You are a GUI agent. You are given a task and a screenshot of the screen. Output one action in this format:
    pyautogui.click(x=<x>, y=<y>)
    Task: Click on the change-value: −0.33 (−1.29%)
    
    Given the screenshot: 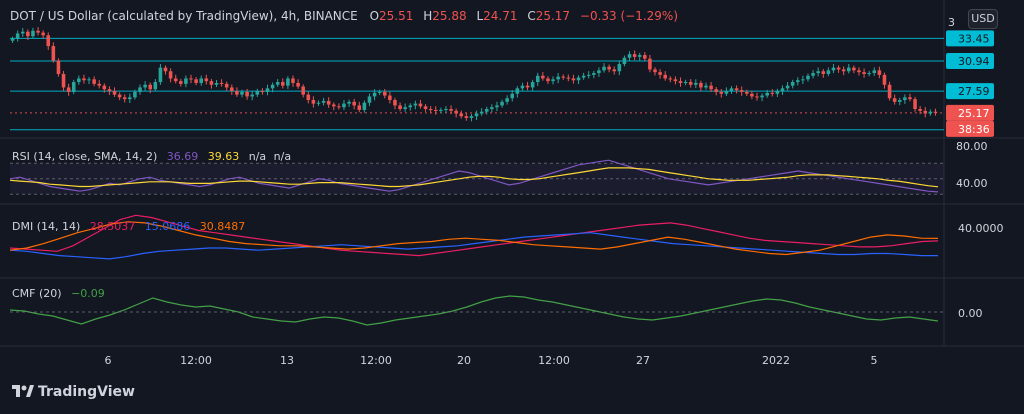 What is the action you would take?
    pyautogui.click(x=629, y=16)
    